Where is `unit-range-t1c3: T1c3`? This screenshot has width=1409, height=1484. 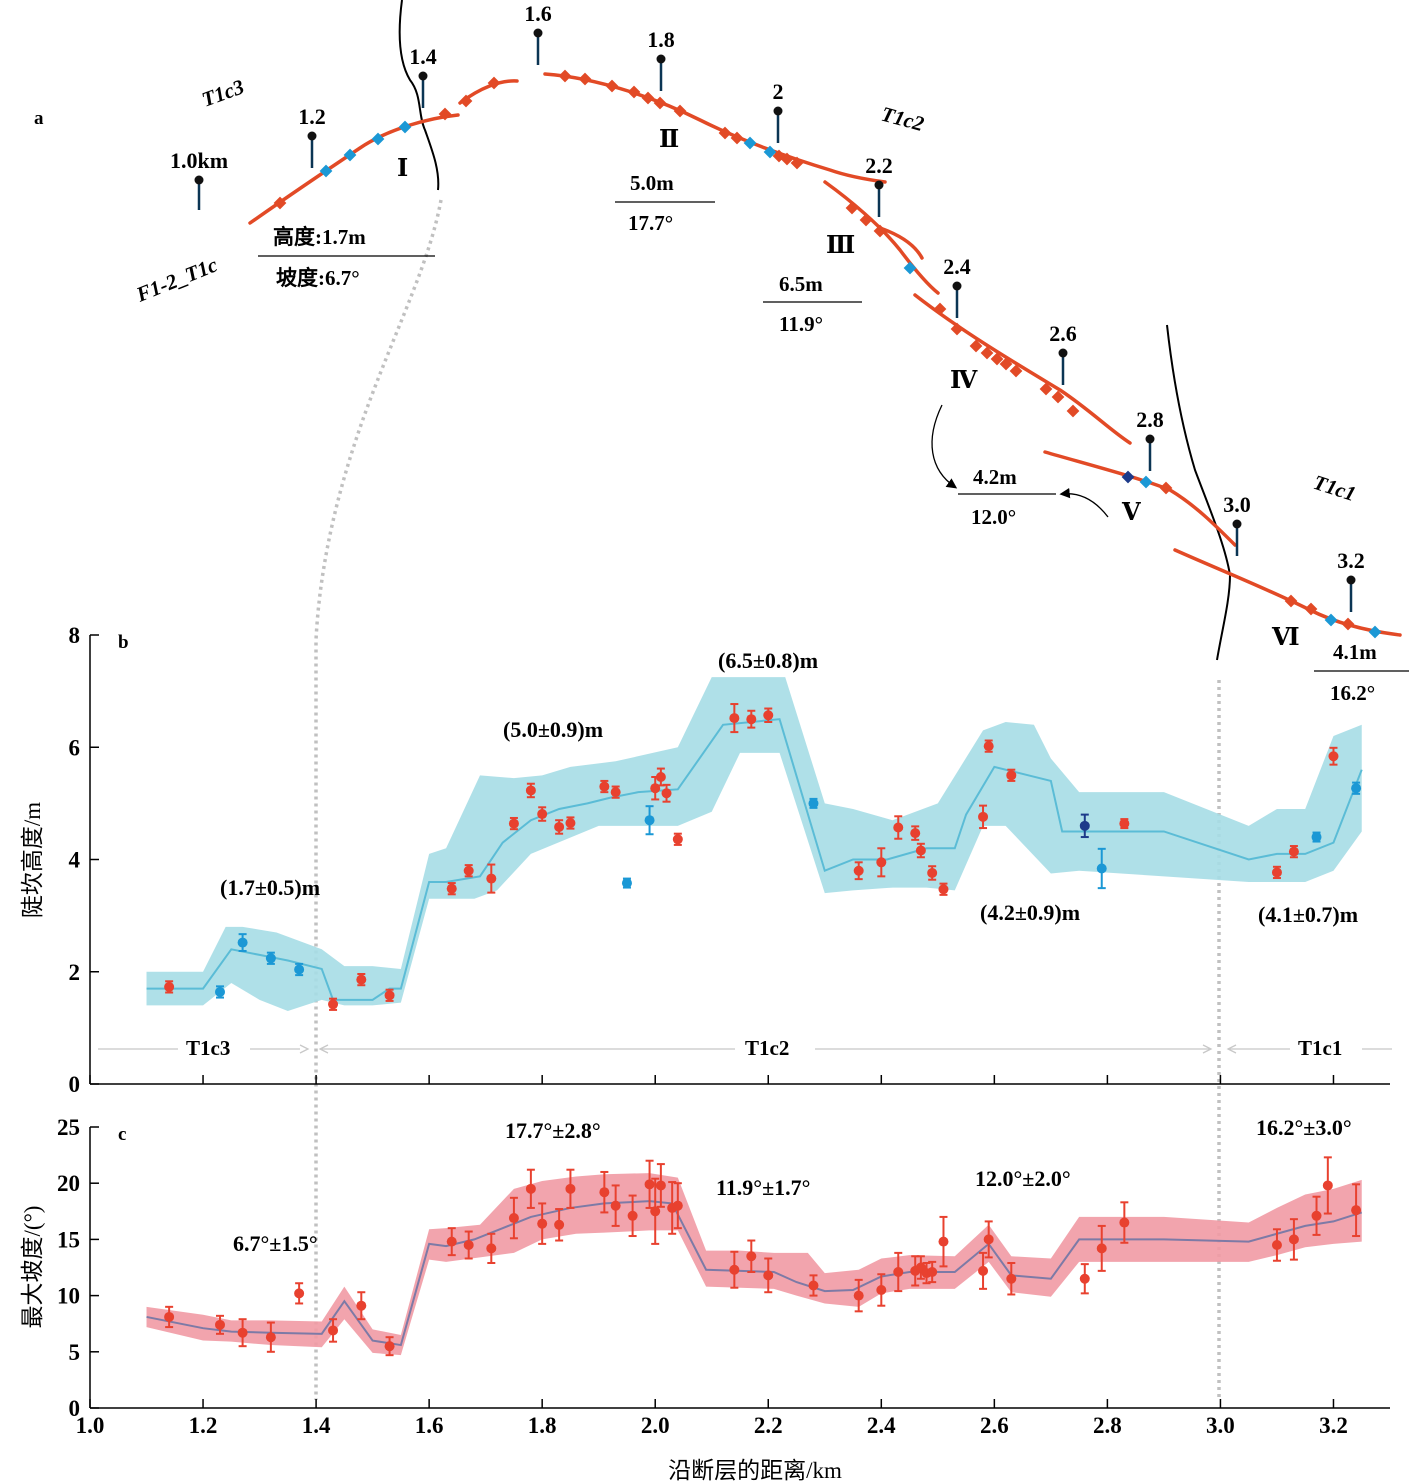 unit-range-t1c3: T1c3 is located at coordinates (208, 1048).